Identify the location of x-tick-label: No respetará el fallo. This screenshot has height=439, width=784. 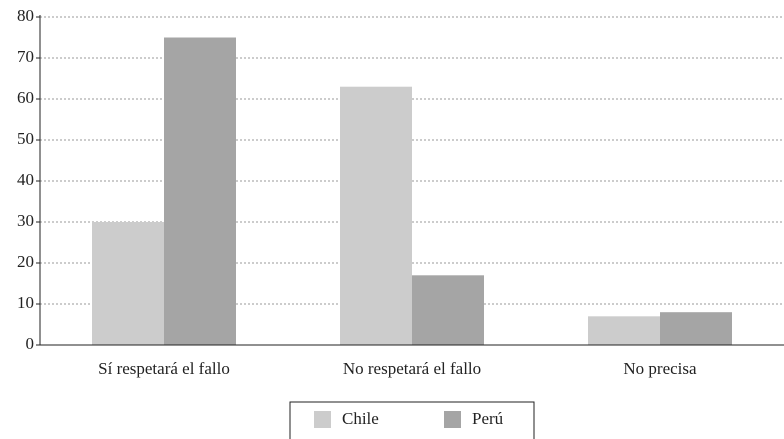
(412, 368).